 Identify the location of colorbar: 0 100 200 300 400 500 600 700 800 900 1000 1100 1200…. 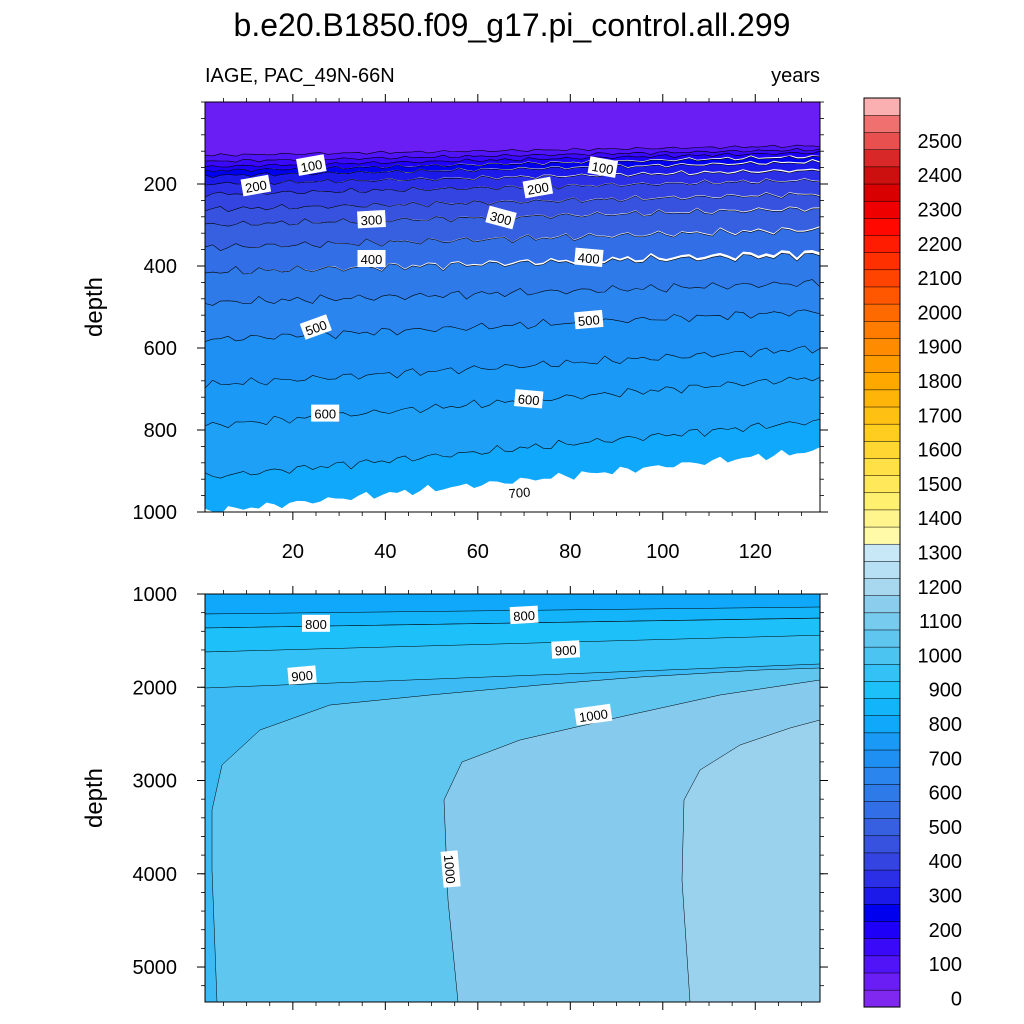
(913, 553).